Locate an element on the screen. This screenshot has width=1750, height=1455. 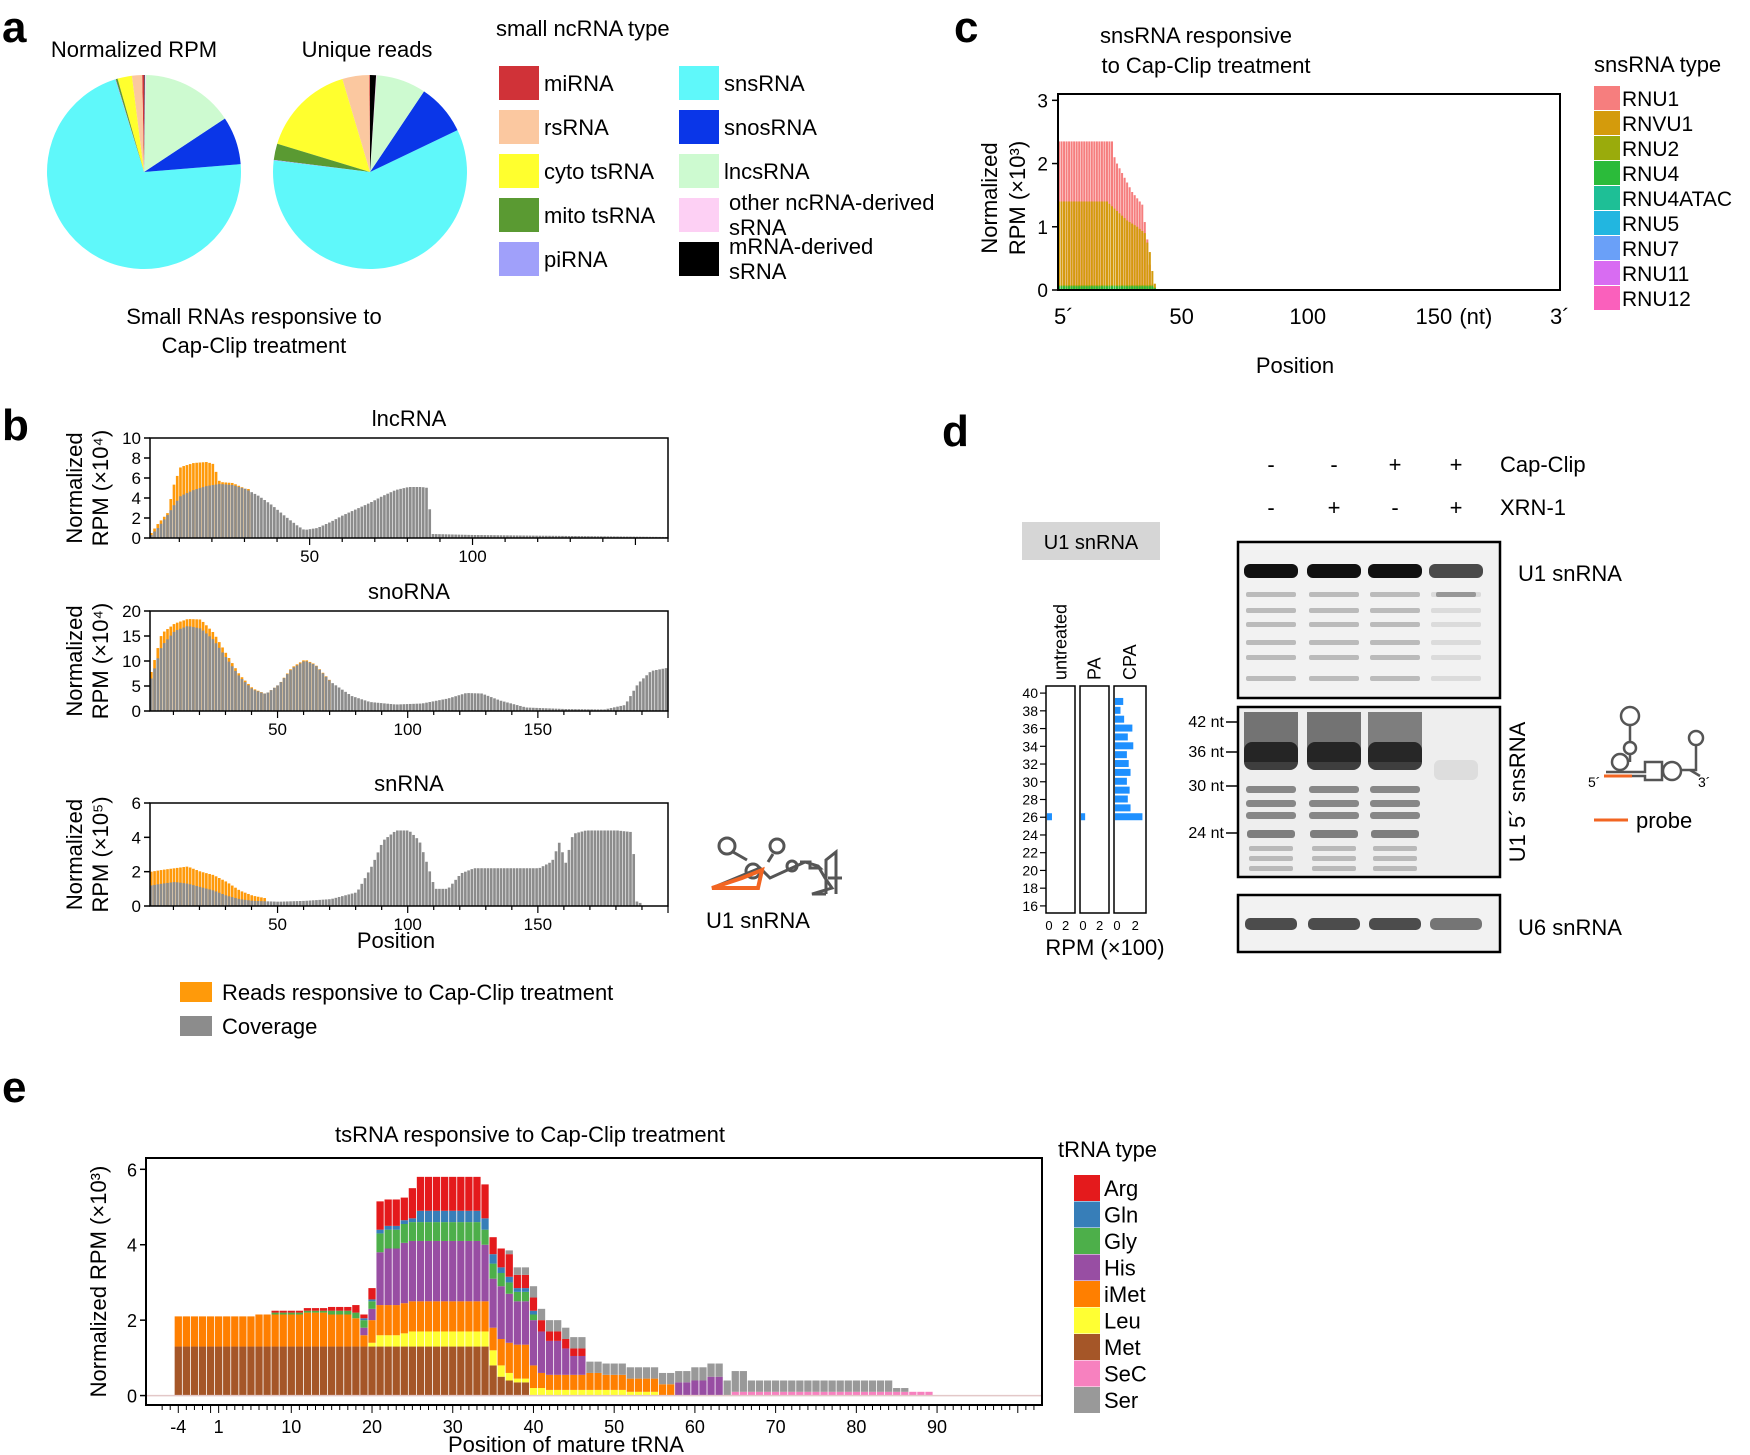
legend-swatch-lncsrna is located at coordinates (699, 171).